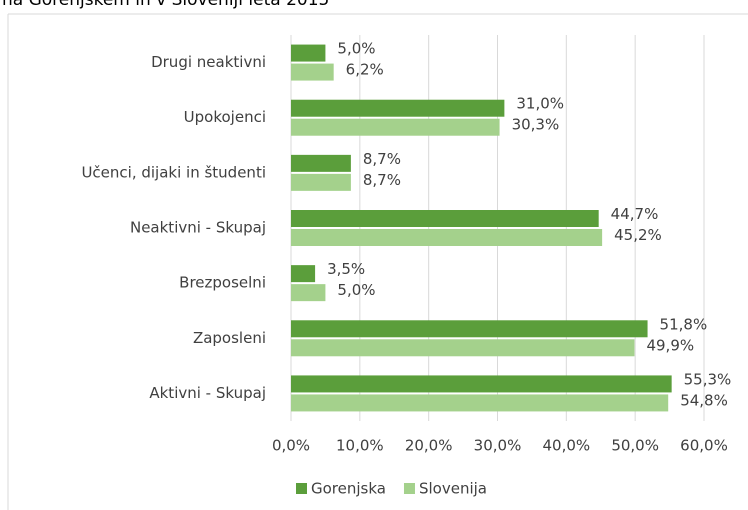 The width and height of the screenshot is (748, 510). What do you see at coordinates (453, 489) in the screenshot?
I see `legend-label: Slovenija` at bounding box center [453, 489].